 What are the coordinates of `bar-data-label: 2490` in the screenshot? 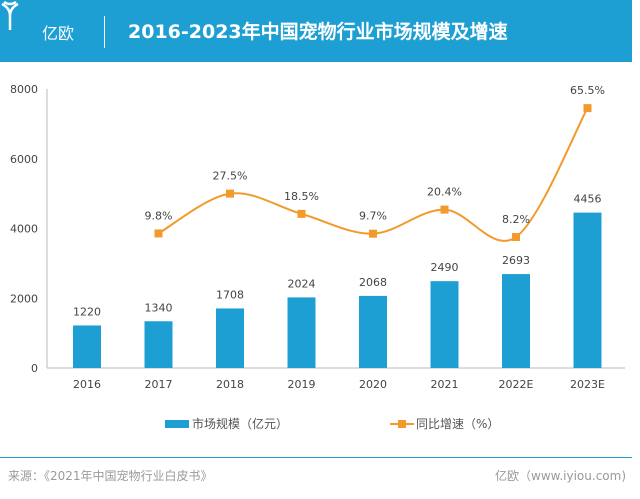 It's located at (445, 267).